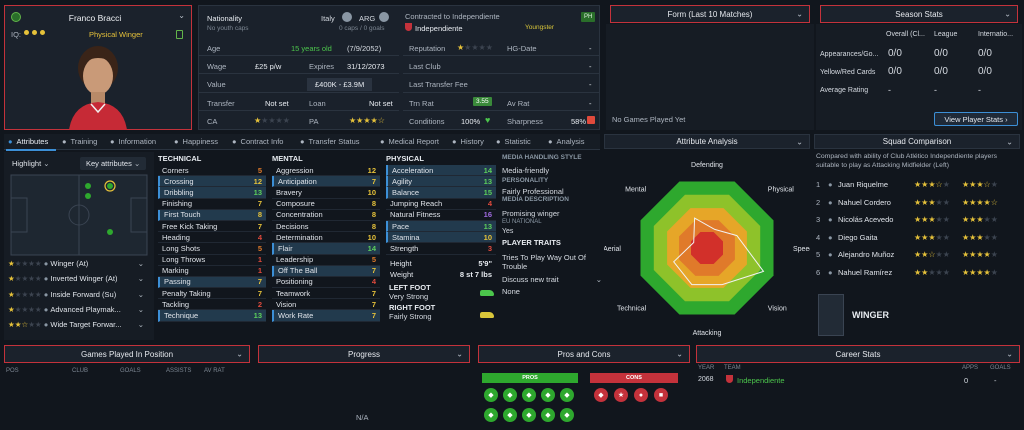 The image size is (1024, 430). Describe the element at coordinates (212, 204) in the screenshot. I see `attribute-row: Finishing 7` at that location.